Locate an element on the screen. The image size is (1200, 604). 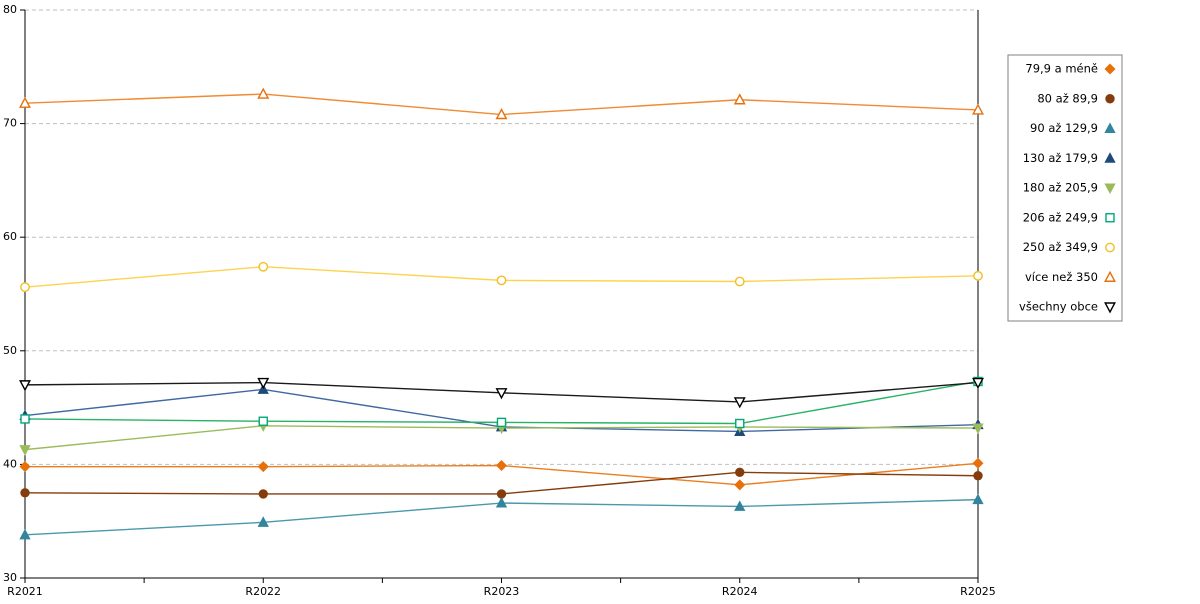
legend-label: všechny obce is located at coordinates (1058, 307).